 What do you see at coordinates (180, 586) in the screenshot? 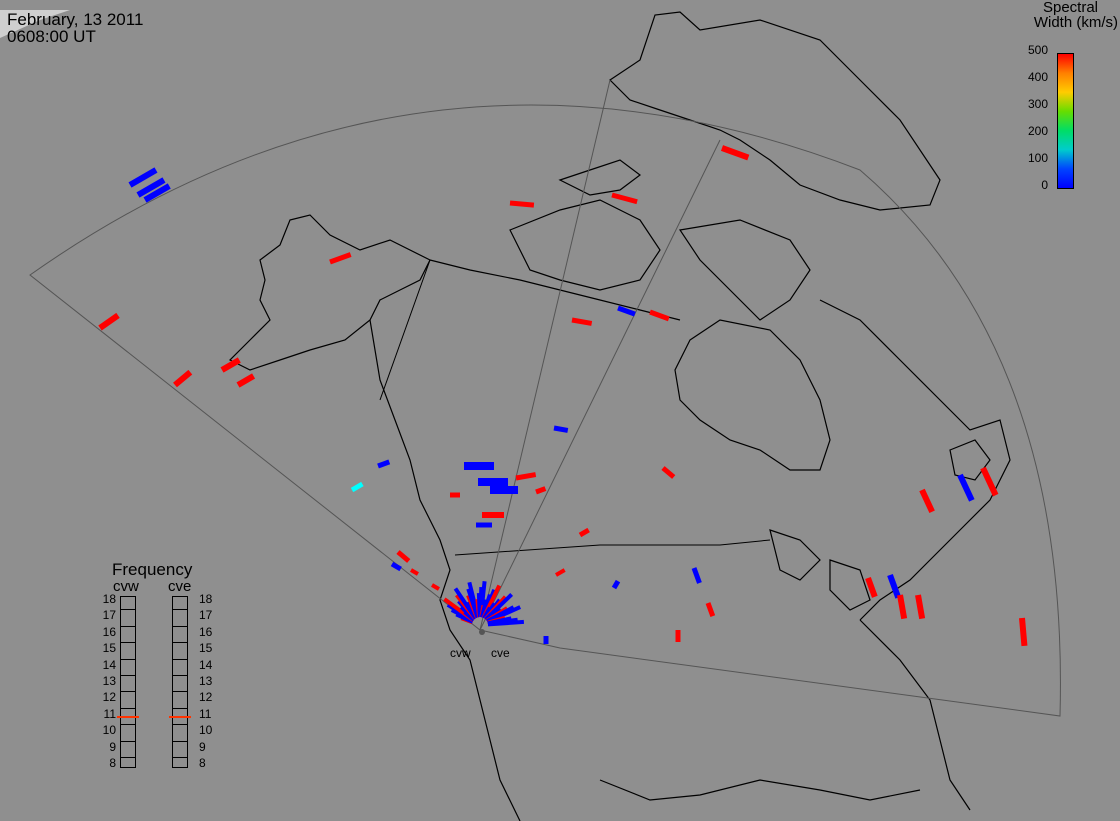
I see `frequency-label-cve: cve` at bounding box center [180, 586].